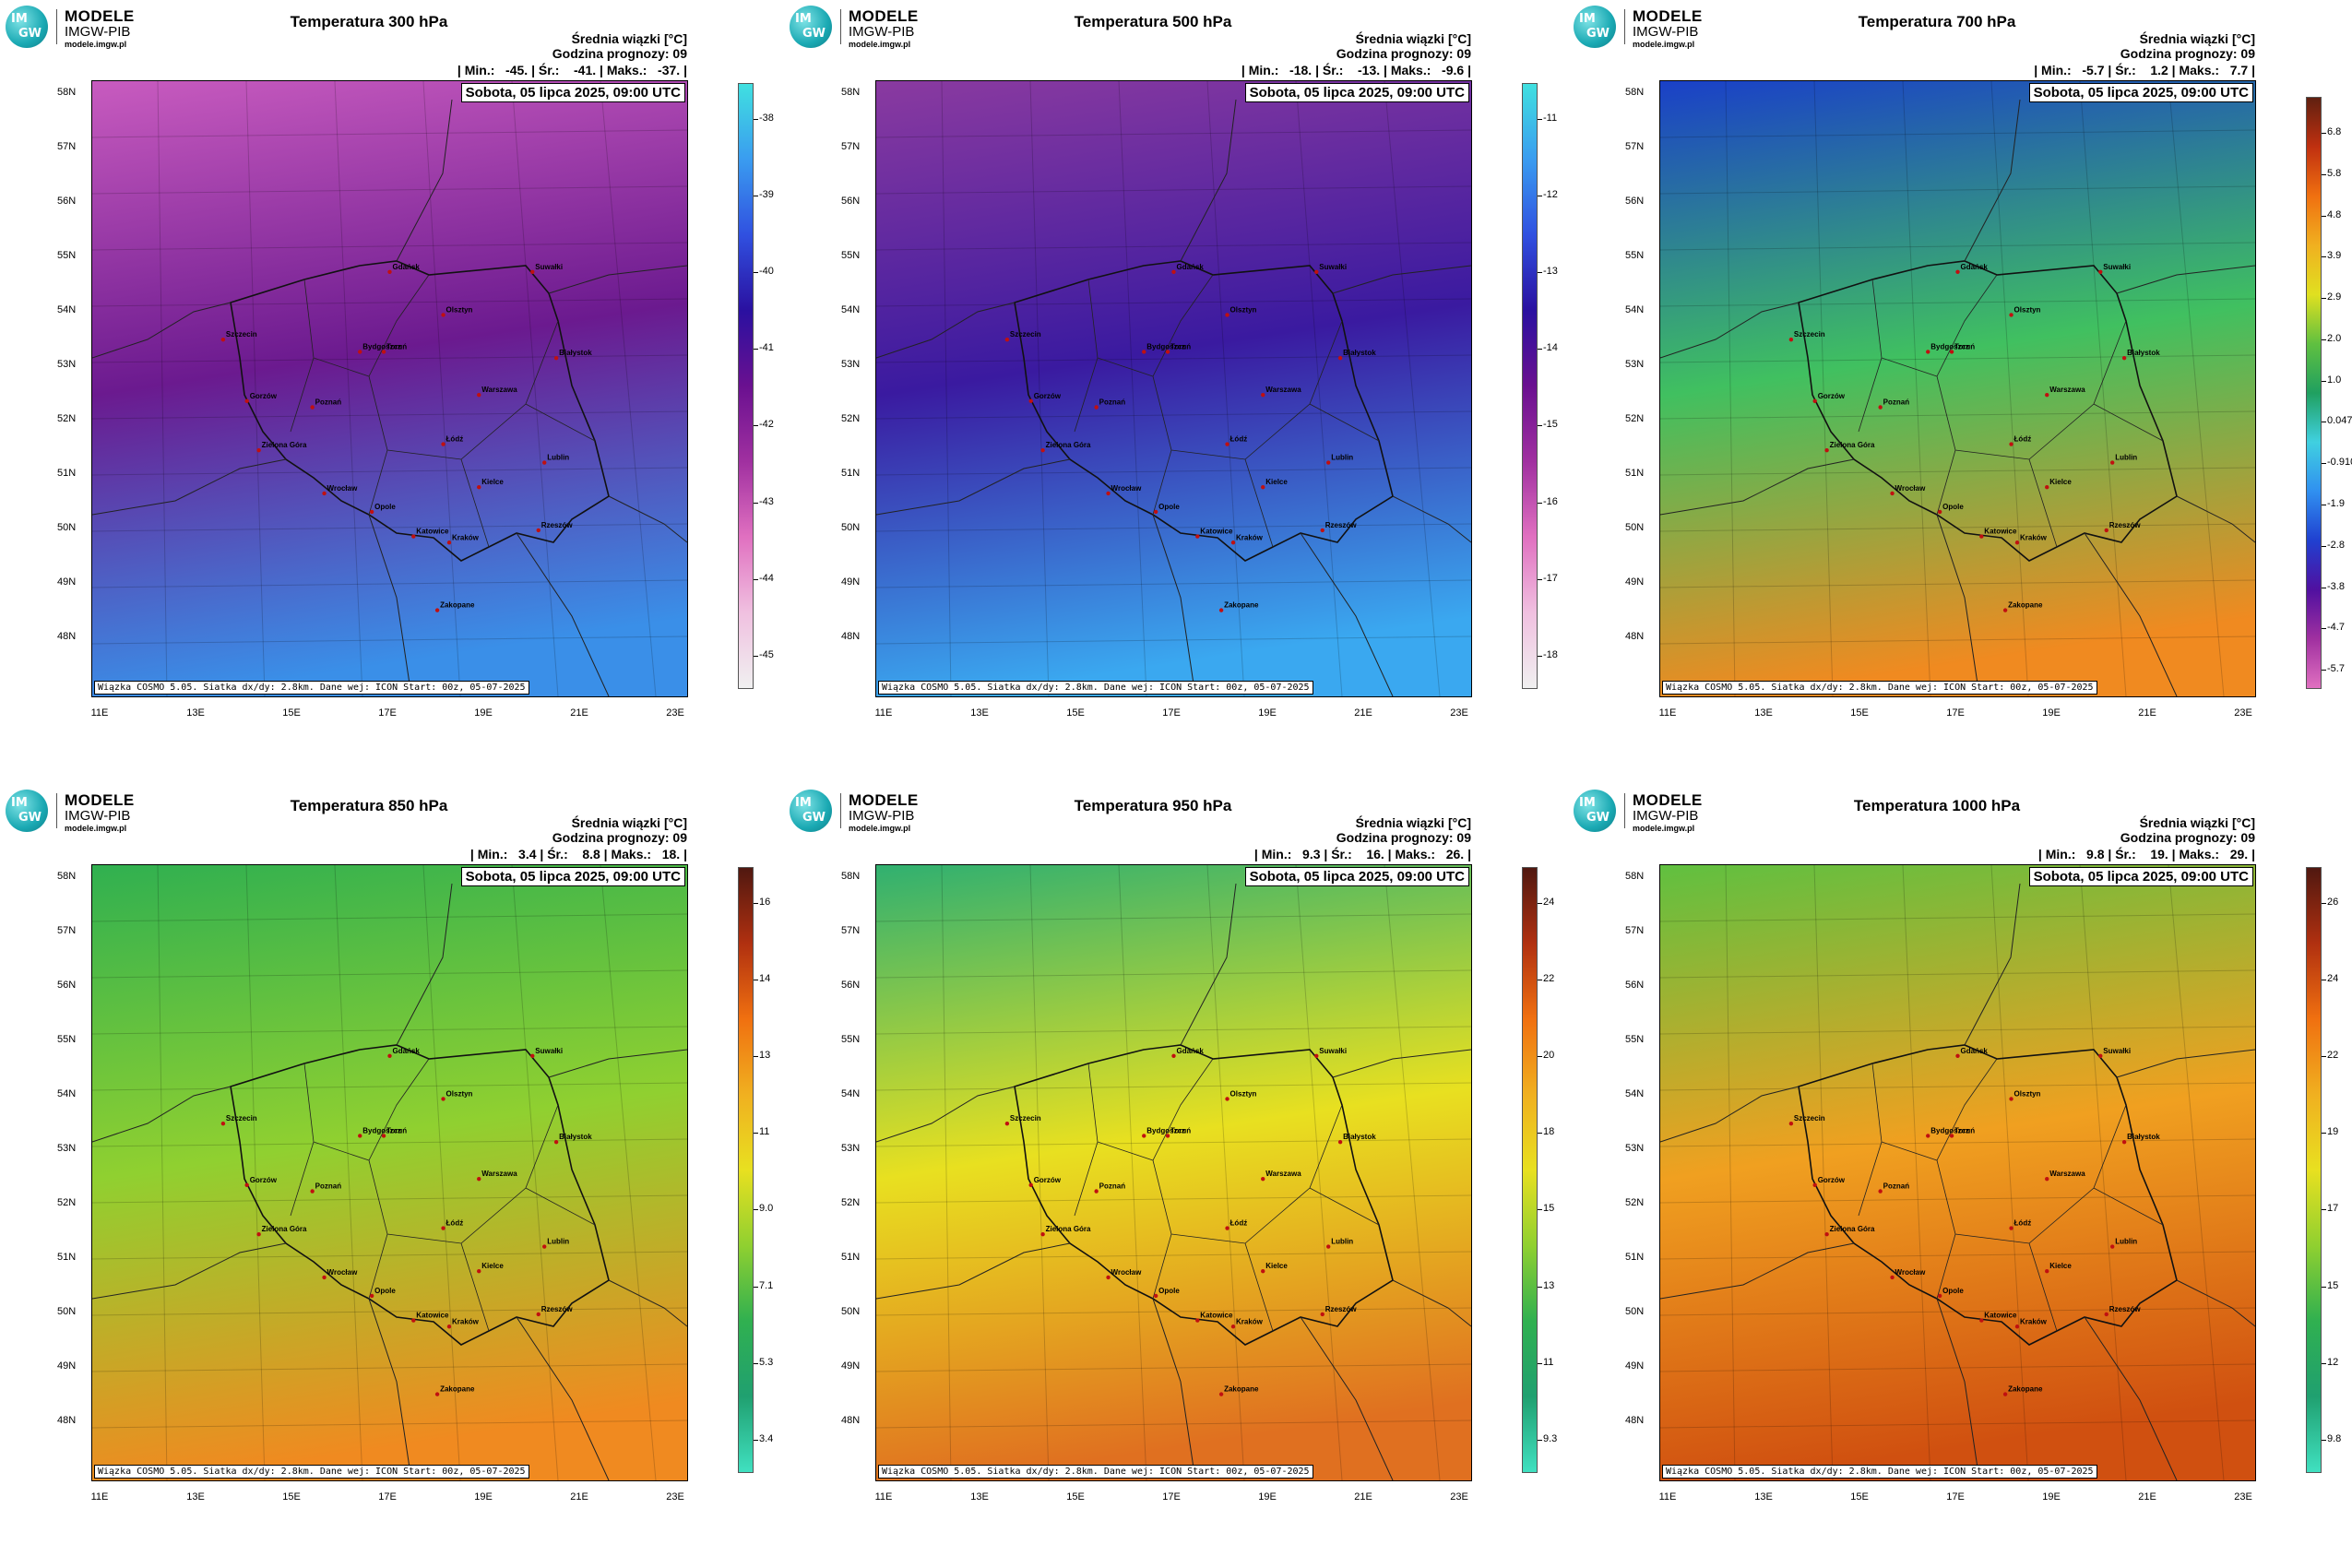 Image resolution: width=2352 pixels, height=1568 pixels. I want to click on voivodeship-borders, so click(2011, 1195).